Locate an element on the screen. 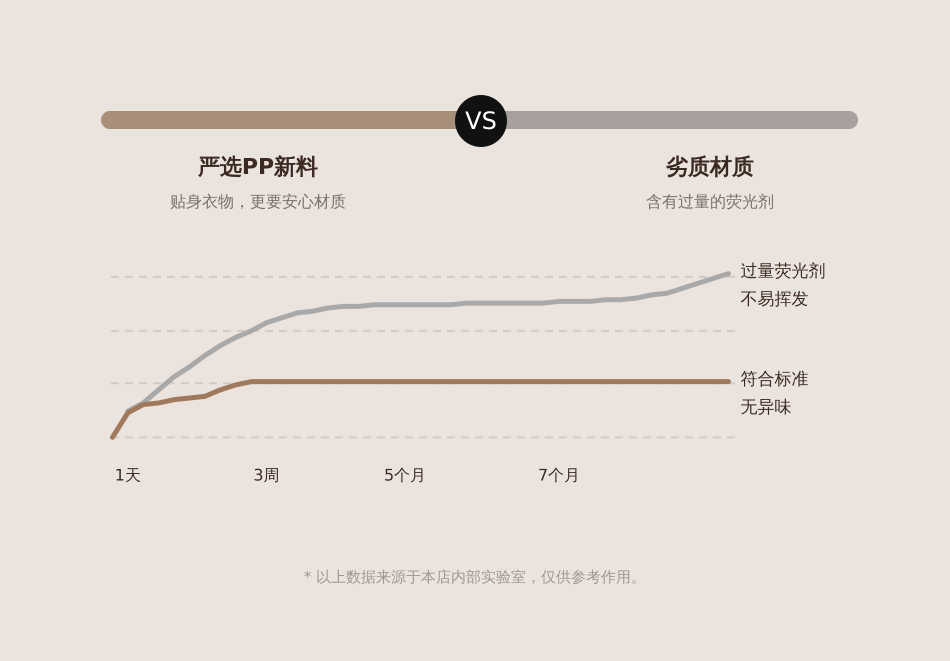 The width and height of the screenshot is (950, 661). text: 严选PP新料 is located at coordinates (258, 168).